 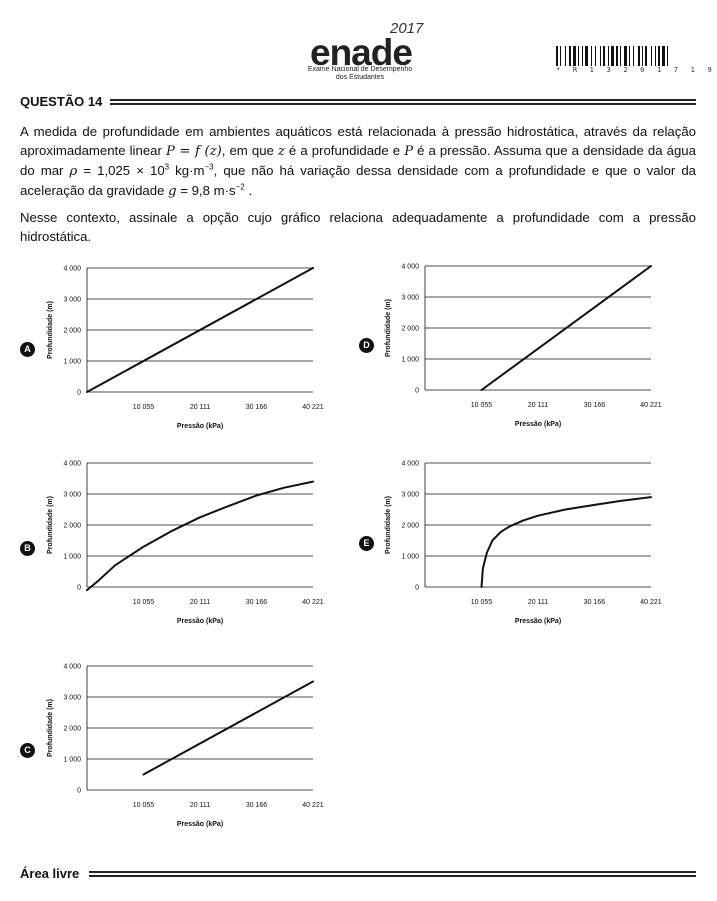 I want to click on question-heading: QUESTÃO 14, so click(x=358, y=101).